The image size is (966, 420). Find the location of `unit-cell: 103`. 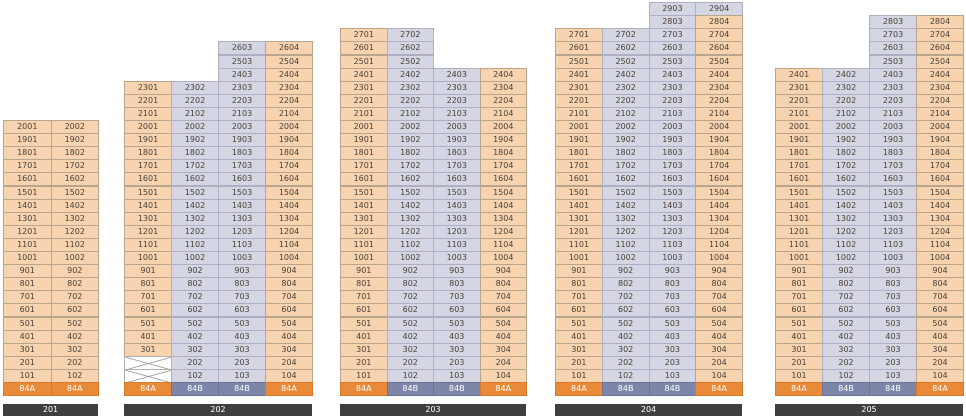

unit-cell: 103 is located at coordinates (893, 375).